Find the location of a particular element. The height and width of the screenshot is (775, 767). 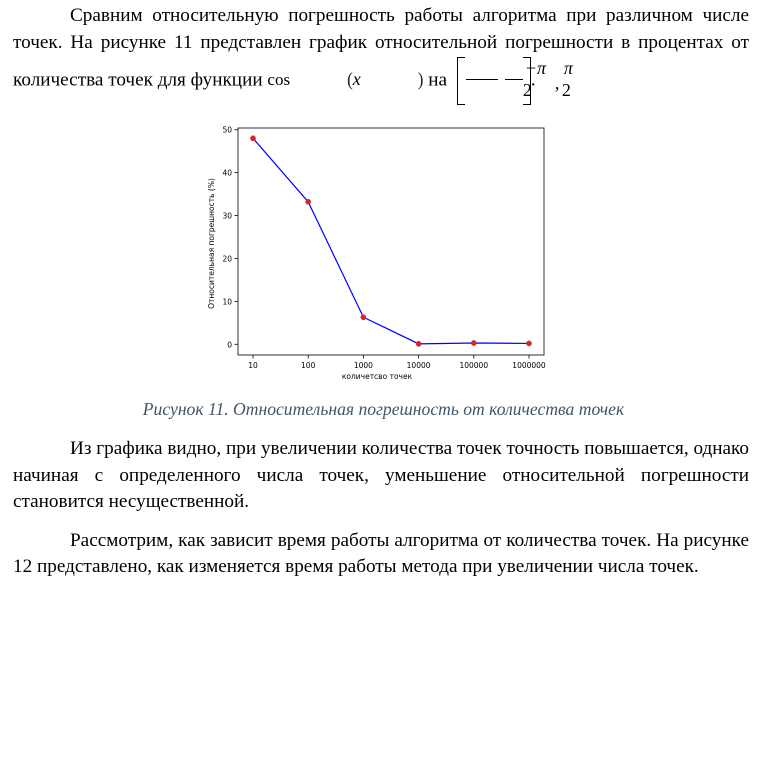

left-bracket is located at coordinates (460, 81).